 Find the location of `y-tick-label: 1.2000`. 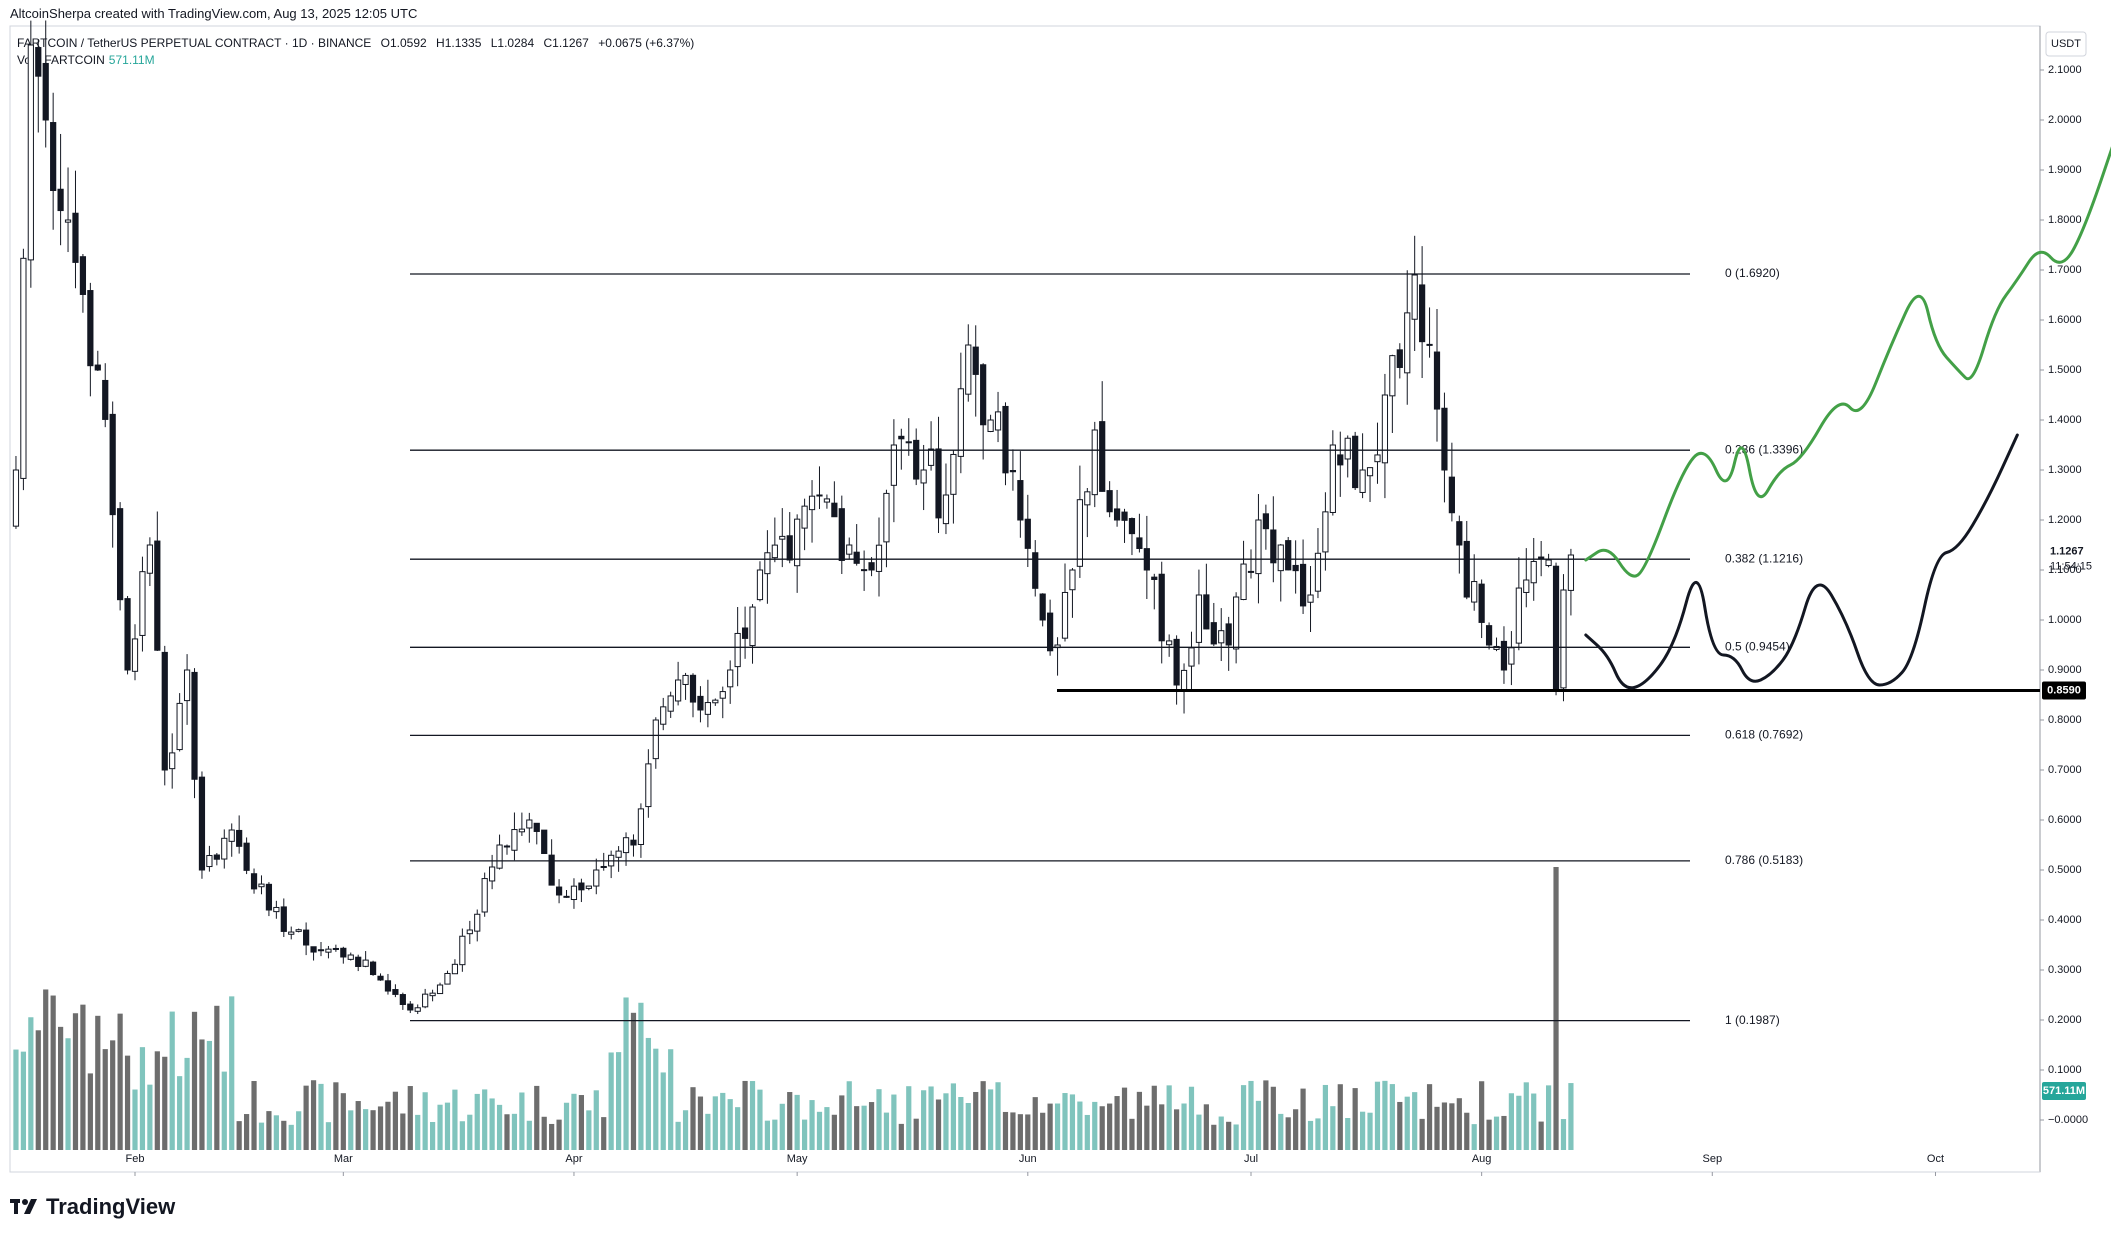

y-tick-label: 1.2000 is located at coordinates (2065, 520).